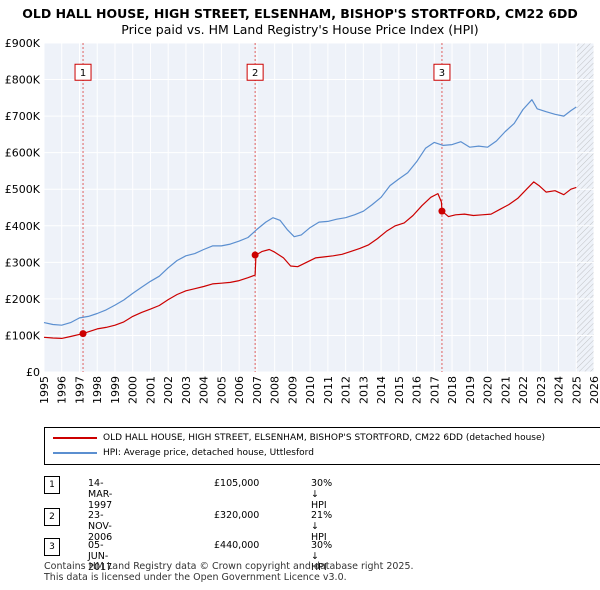 The width and height of the screenshot is (600, 590). I want to click on sale-number-badge: 1, so click(52, 485).